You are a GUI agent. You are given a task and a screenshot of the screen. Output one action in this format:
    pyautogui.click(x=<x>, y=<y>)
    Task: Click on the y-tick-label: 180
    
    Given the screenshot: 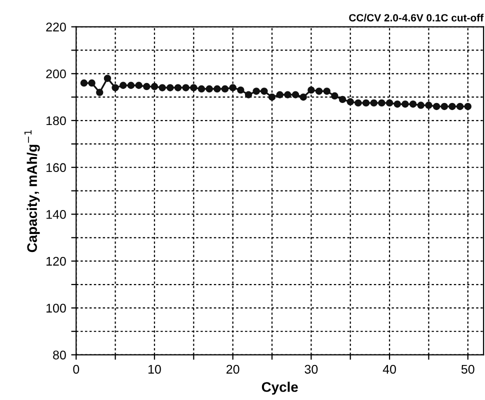 What is the action you would take?
    pyautogui.click(x=56, y=121)
    